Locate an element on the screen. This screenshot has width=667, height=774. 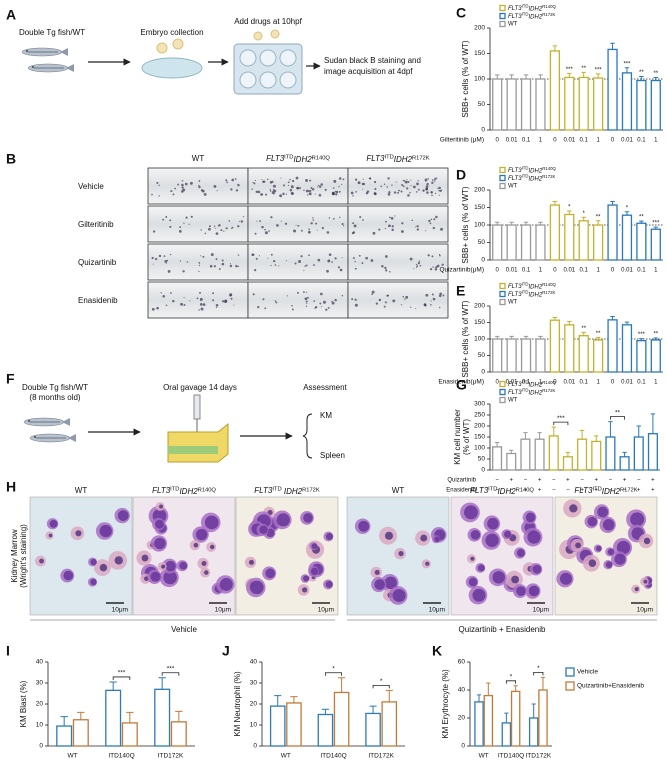
column-header: FLT3ITDIDH2R172K is located at coordinates (397, 159).